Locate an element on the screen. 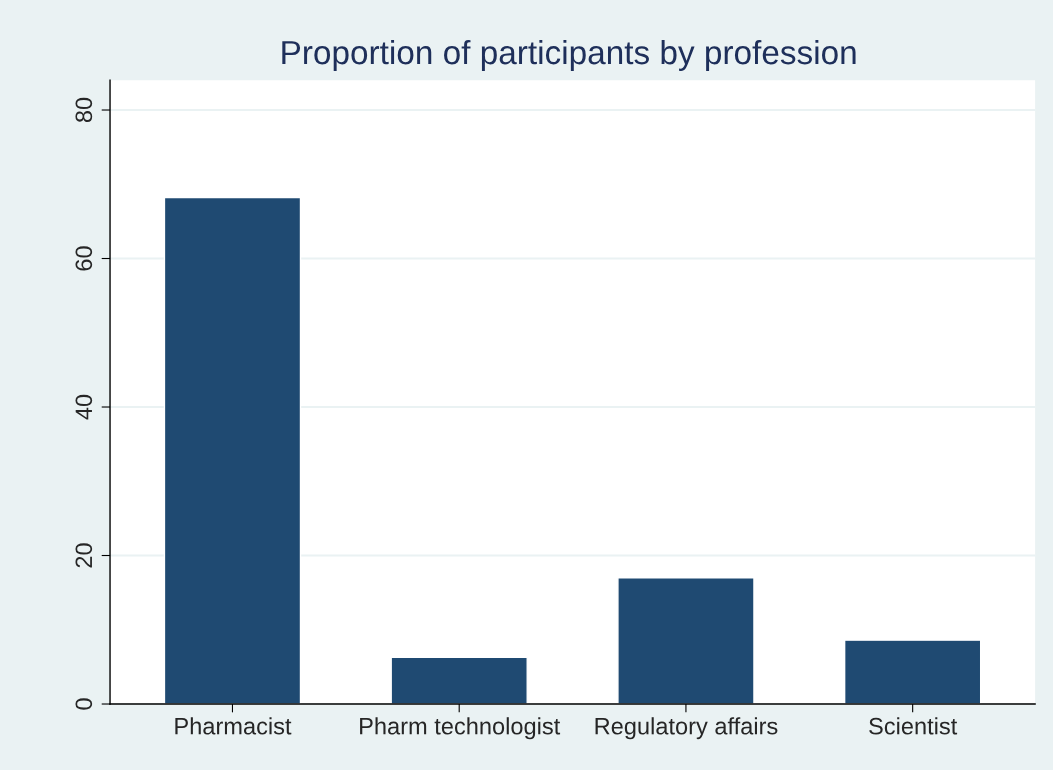  x-tick-label: Pharmacist is located at coordinates (233, 726).